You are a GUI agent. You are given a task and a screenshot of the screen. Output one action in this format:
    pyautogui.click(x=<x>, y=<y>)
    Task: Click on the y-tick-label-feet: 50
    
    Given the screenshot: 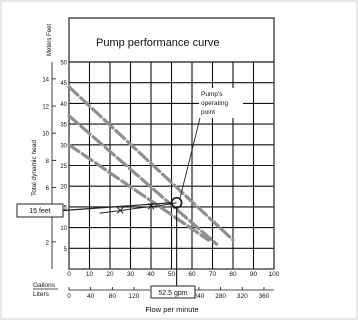 What is the action you would take?
    pyautogui.click(x=63, y=64)
    